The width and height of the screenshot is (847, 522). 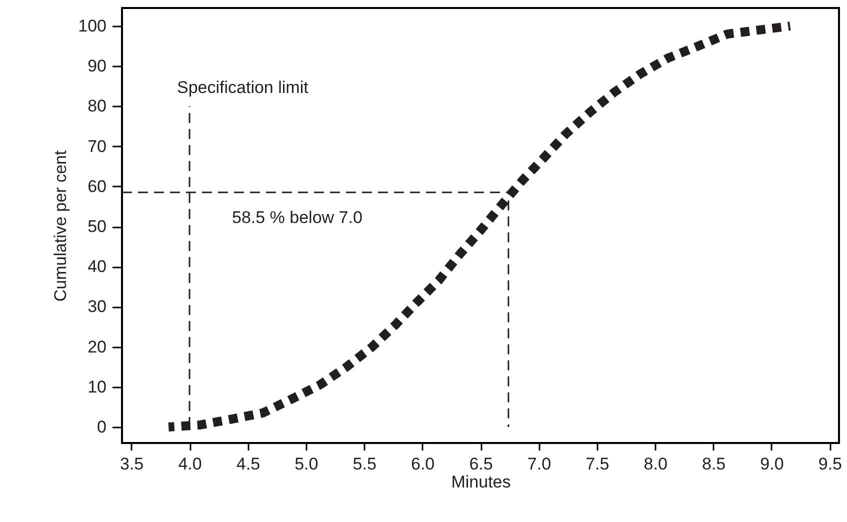 I want to click on x-tick-label: 8.5, so click(x=714, y=464).